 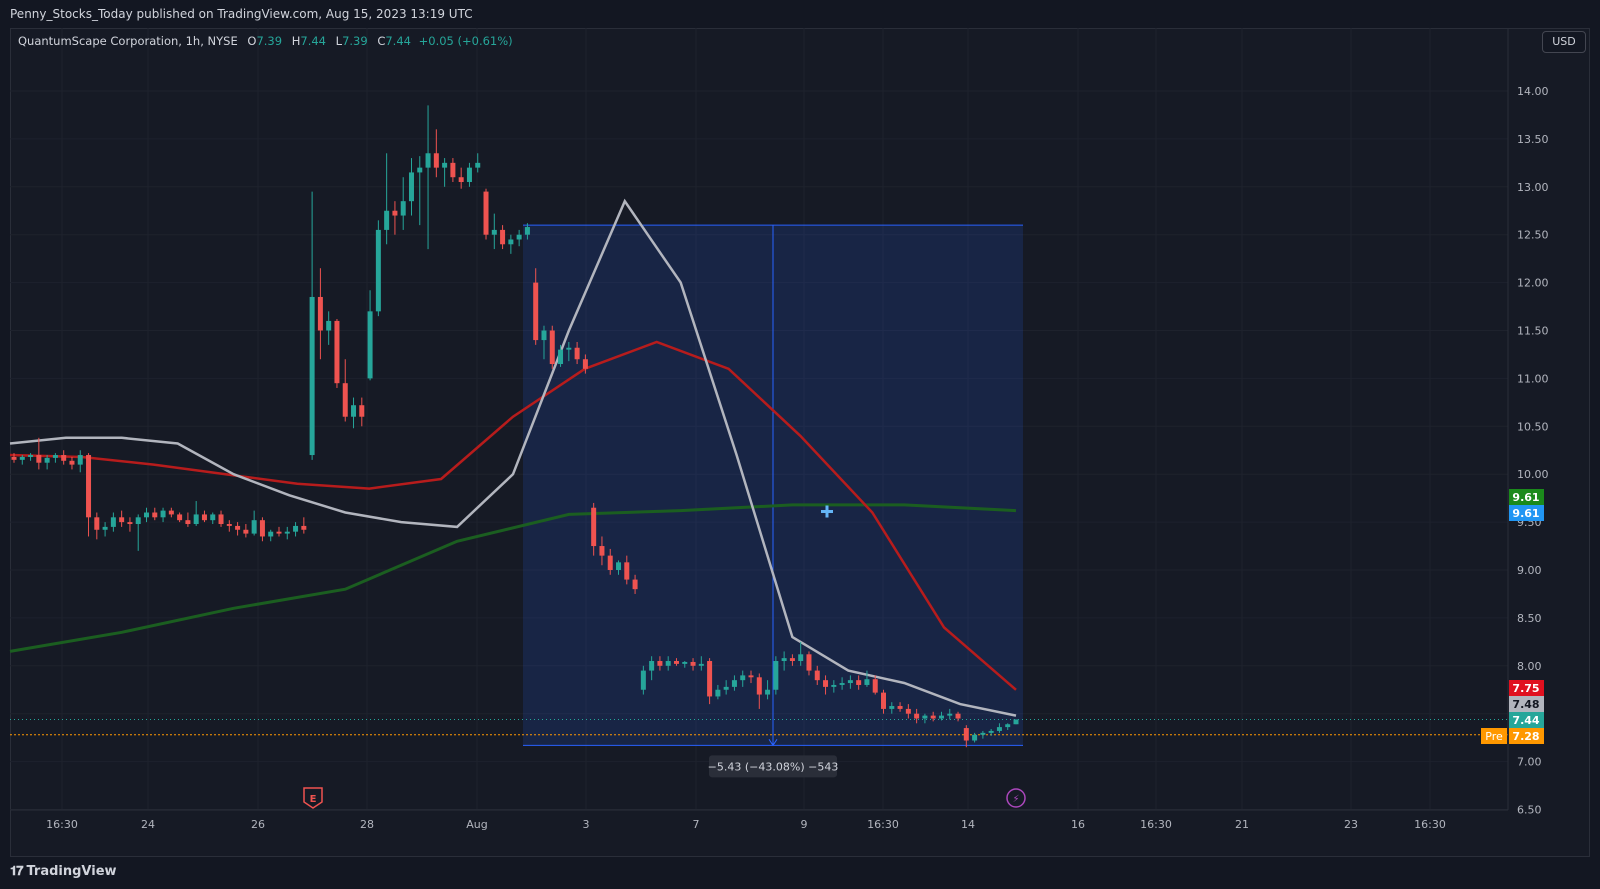 I want to click on price-tick-label: 8.50, so click(x=1529, y=618).